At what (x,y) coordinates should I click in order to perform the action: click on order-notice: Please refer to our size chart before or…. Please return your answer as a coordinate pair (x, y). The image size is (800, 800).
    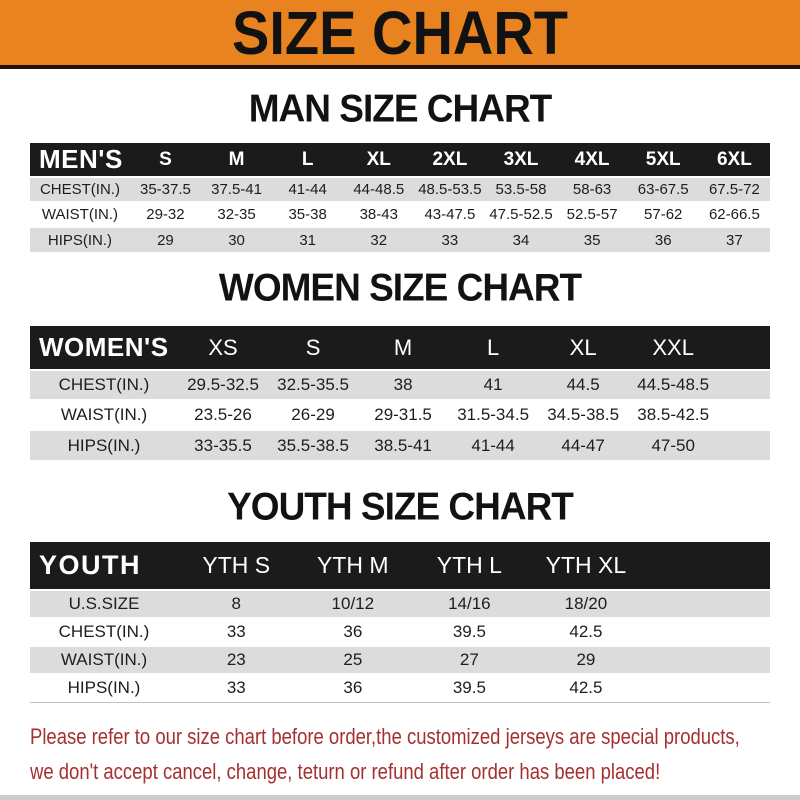
    Looking at the image, I should click on (415, 754).